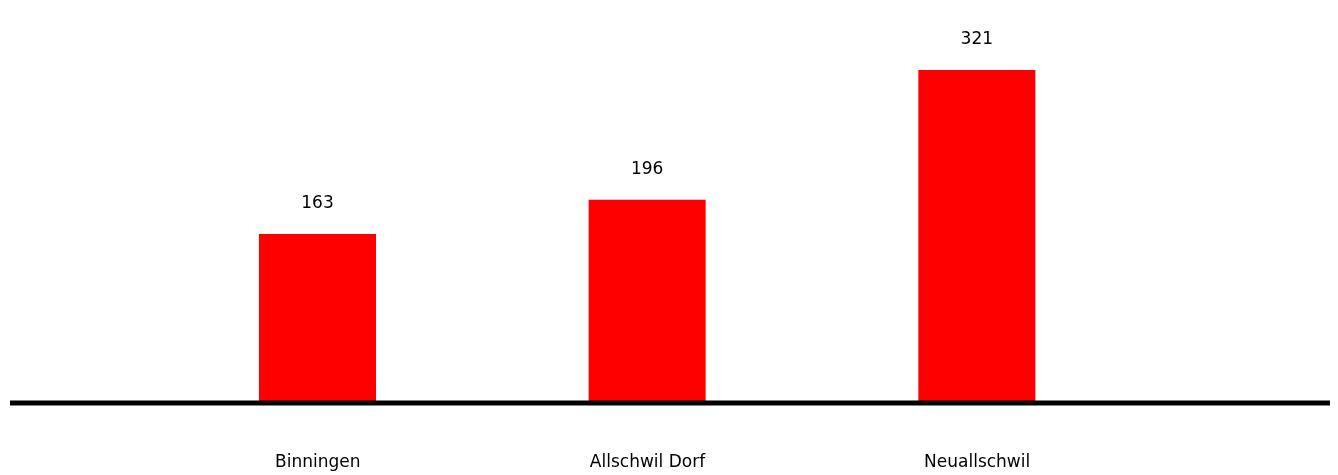  What do you see at coordinates (318, 461) in the screenshot?
I see `x-tick-label: Binningen` at bounding box center [318, 461].